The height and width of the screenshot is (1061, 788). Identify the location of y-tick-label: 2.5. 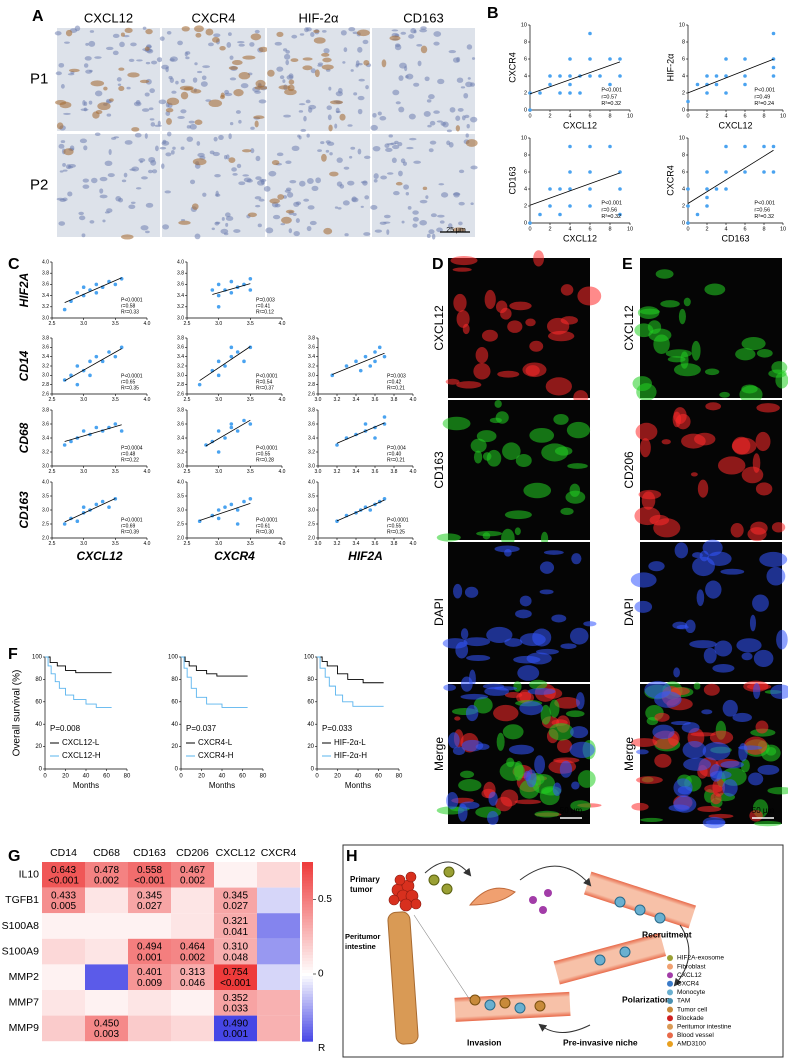
(180, 524).